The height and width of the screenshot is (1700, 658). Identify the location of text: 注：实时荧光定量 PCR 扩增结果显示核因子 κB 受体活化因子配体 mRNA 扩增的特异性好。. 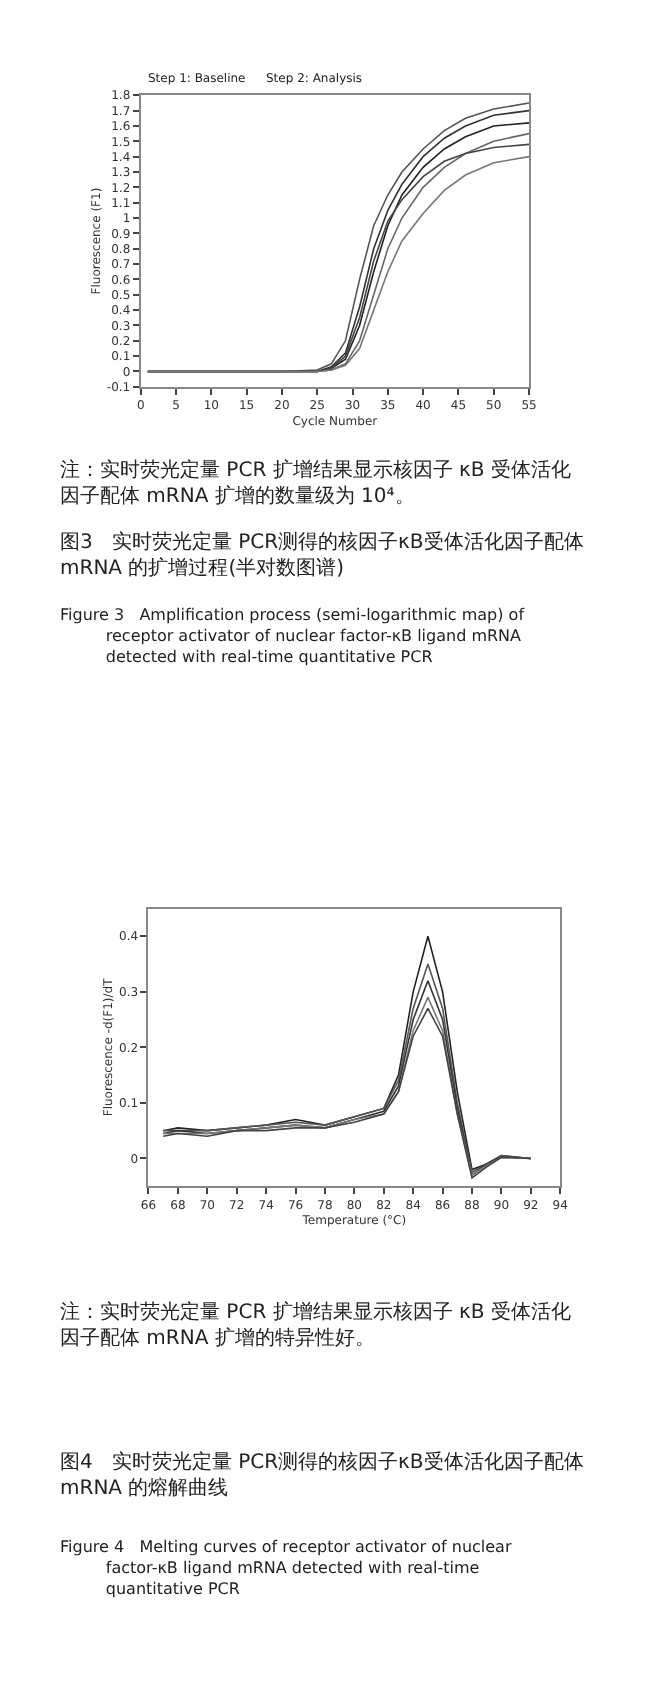
(315, 1325).